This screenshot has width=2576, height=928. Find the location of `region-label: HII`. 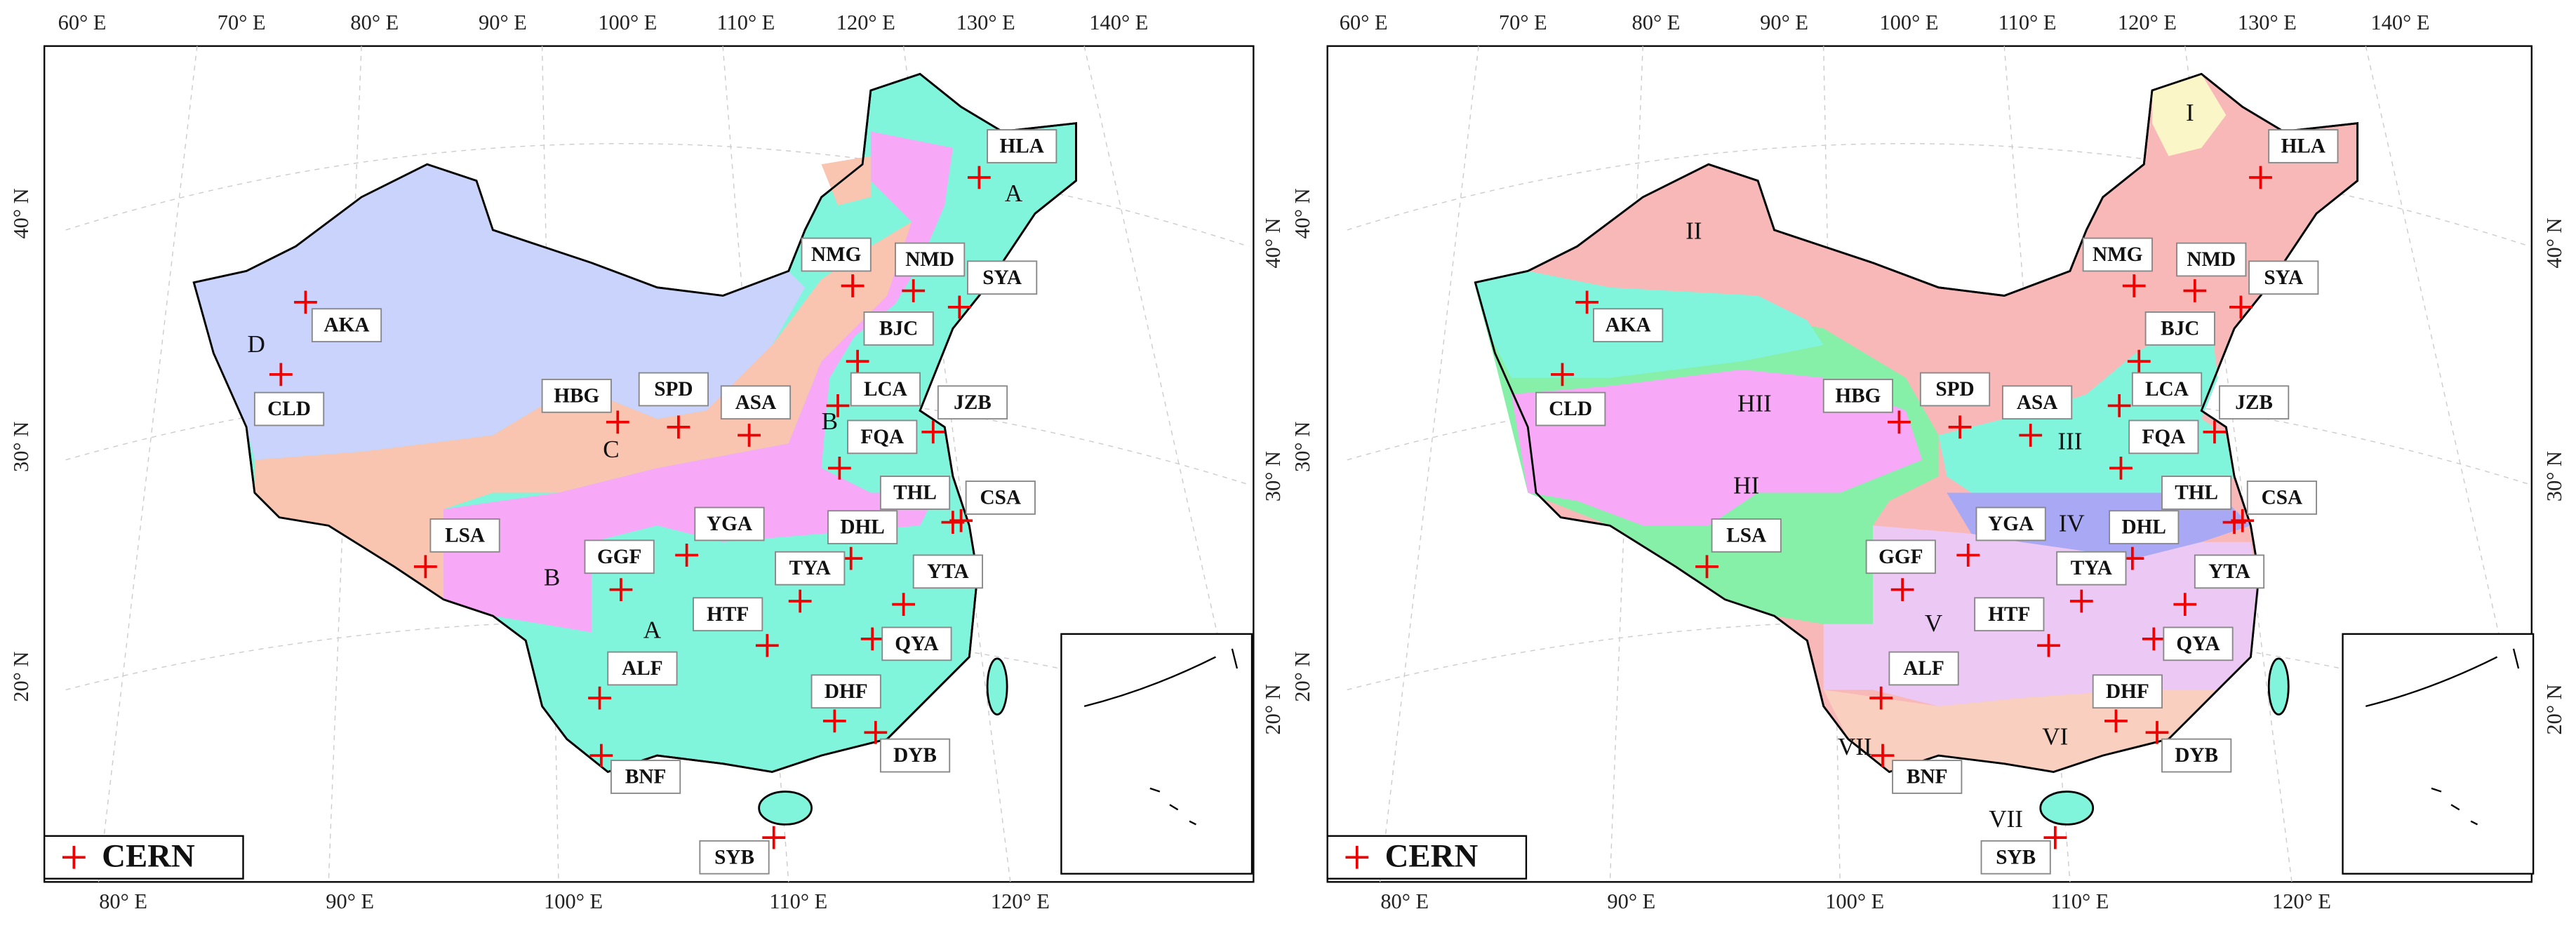

region-label: HII is located at coordinates (1754, 403).